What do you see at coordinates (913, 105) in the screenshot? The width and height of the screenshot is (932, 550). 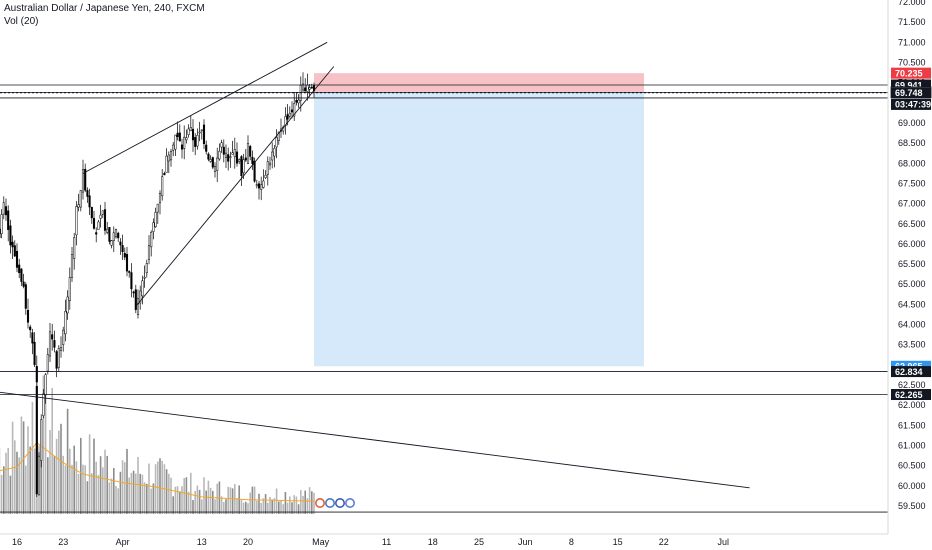 I see `price-tag-label: 03:47:39` at bounding box center [913, 105].